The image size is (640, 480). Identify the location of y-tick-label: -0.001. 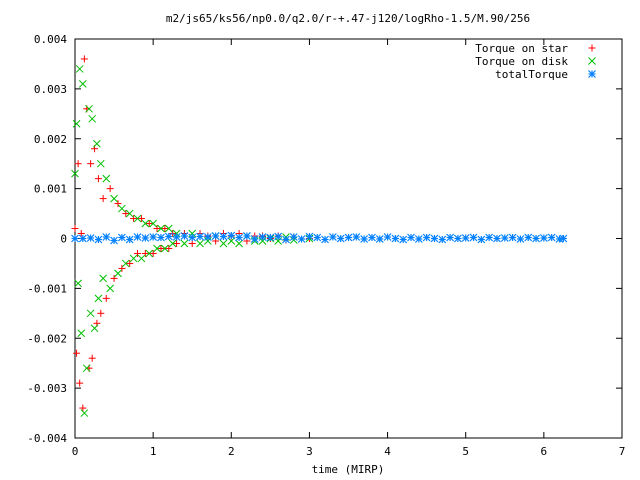
(47, 288).